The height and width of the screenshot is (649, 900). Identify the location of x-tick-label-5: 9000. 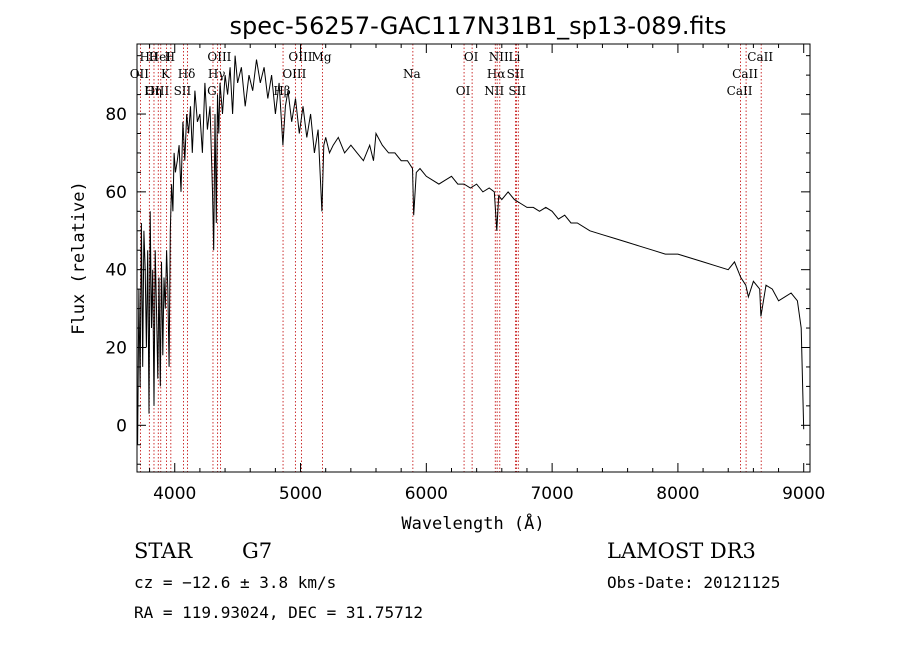
(803, 494).